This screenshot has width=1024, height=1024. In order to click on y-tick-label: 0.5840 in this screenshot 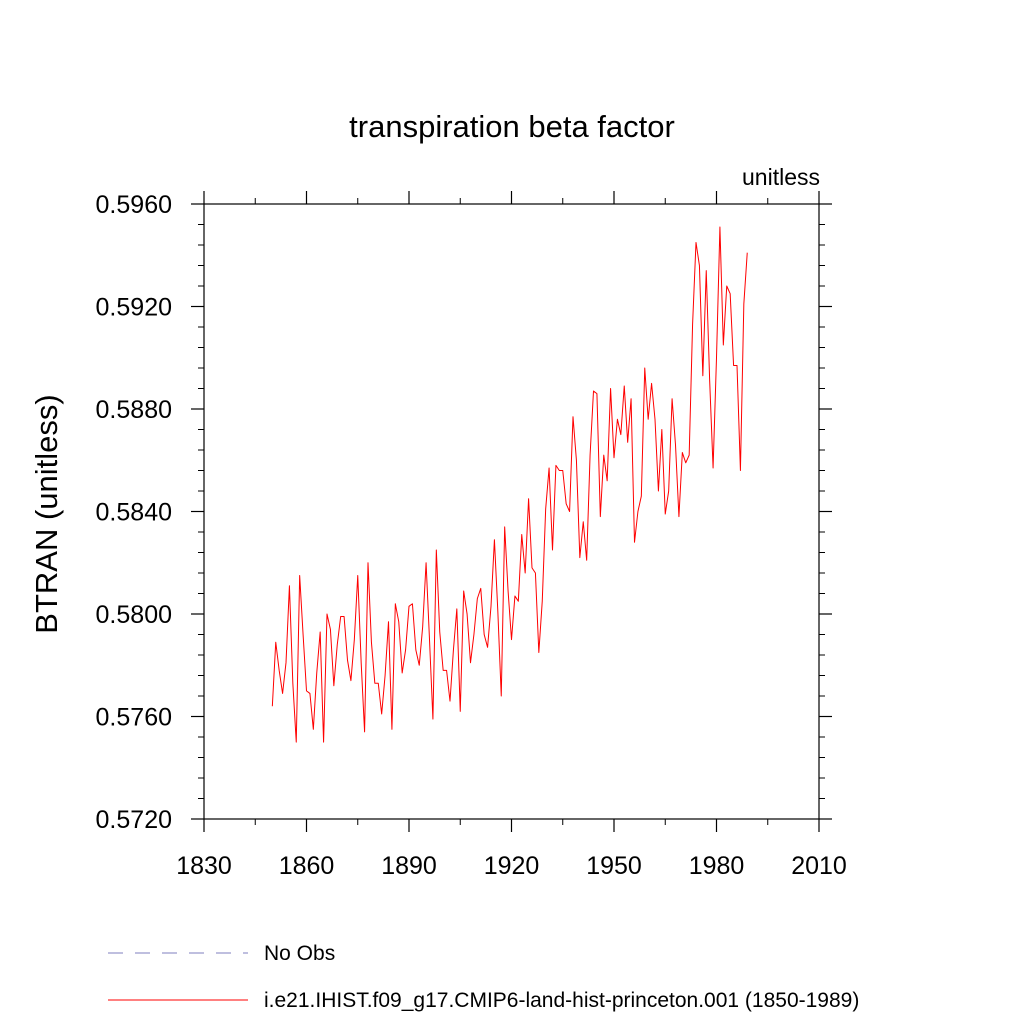, I will do `click(134, 513)`.